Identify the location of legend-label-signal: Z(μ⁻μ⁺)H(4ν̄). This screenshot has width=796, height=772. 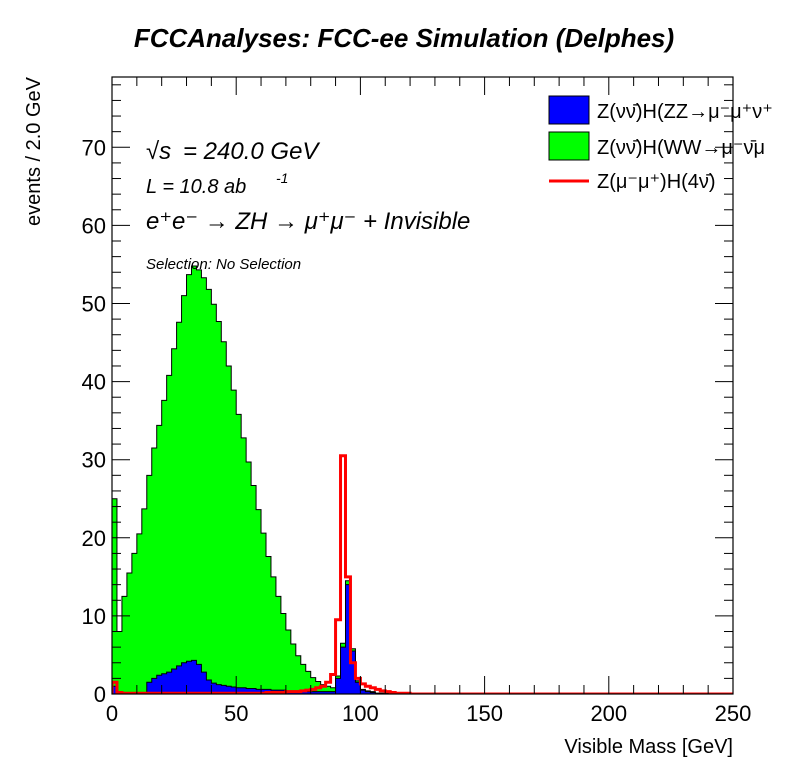
(656, 182).